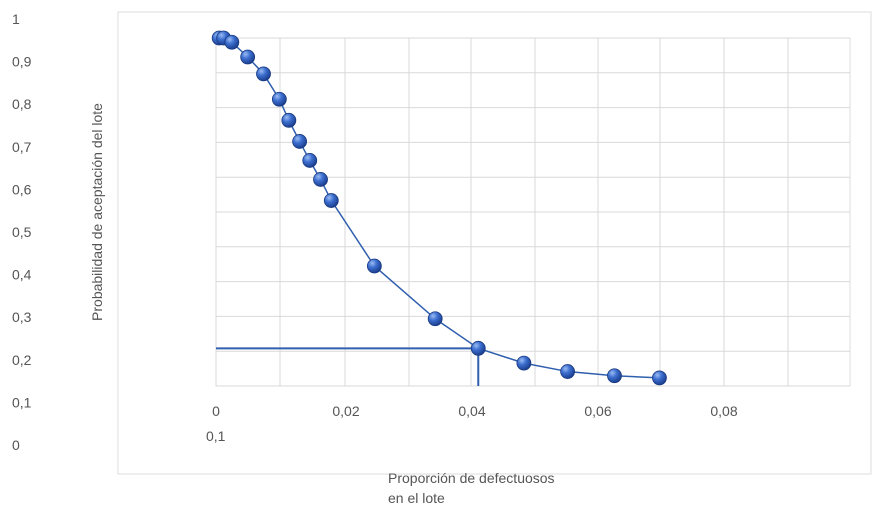  What do you see at coordinates (471, 478) in the screenshot?
I see `x-axis-title-line1: Proporción de defectuosos` at bounding box center [471, 478].